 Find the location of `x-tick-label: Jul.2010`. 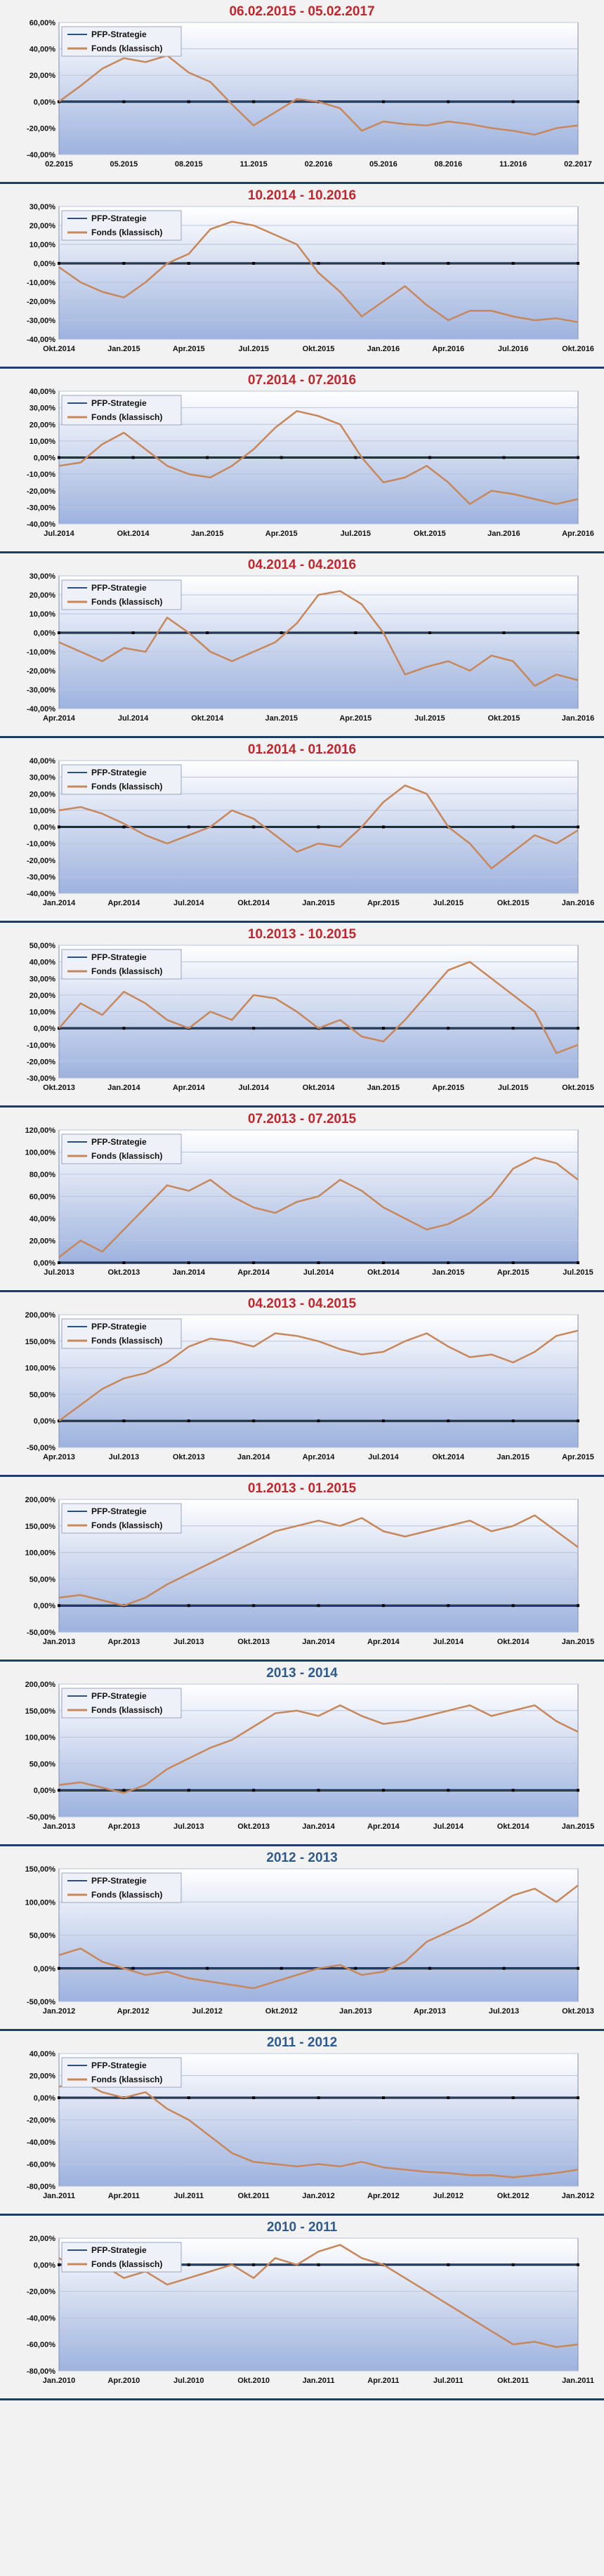

x-tick-label: Jul.2010 is located at coordinates (188, 2381).